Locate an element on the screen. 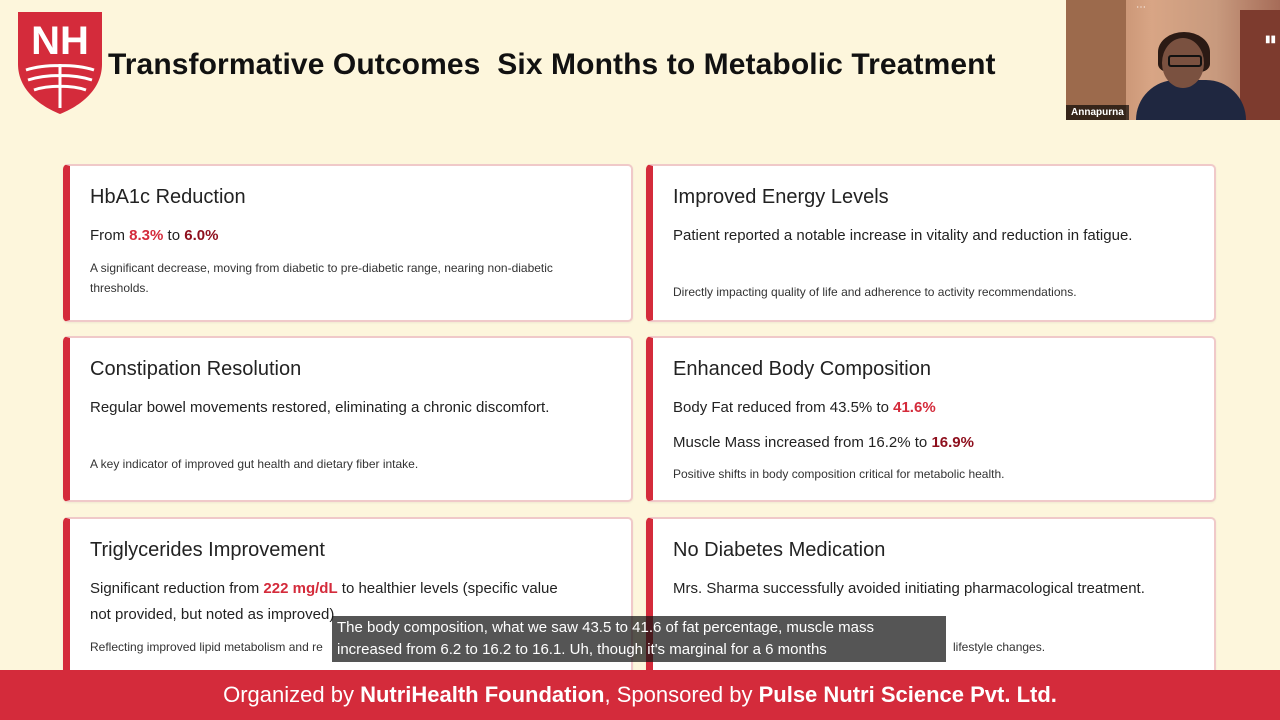  more-options-icon: ⋯ is located at coordinates (1141, 7).